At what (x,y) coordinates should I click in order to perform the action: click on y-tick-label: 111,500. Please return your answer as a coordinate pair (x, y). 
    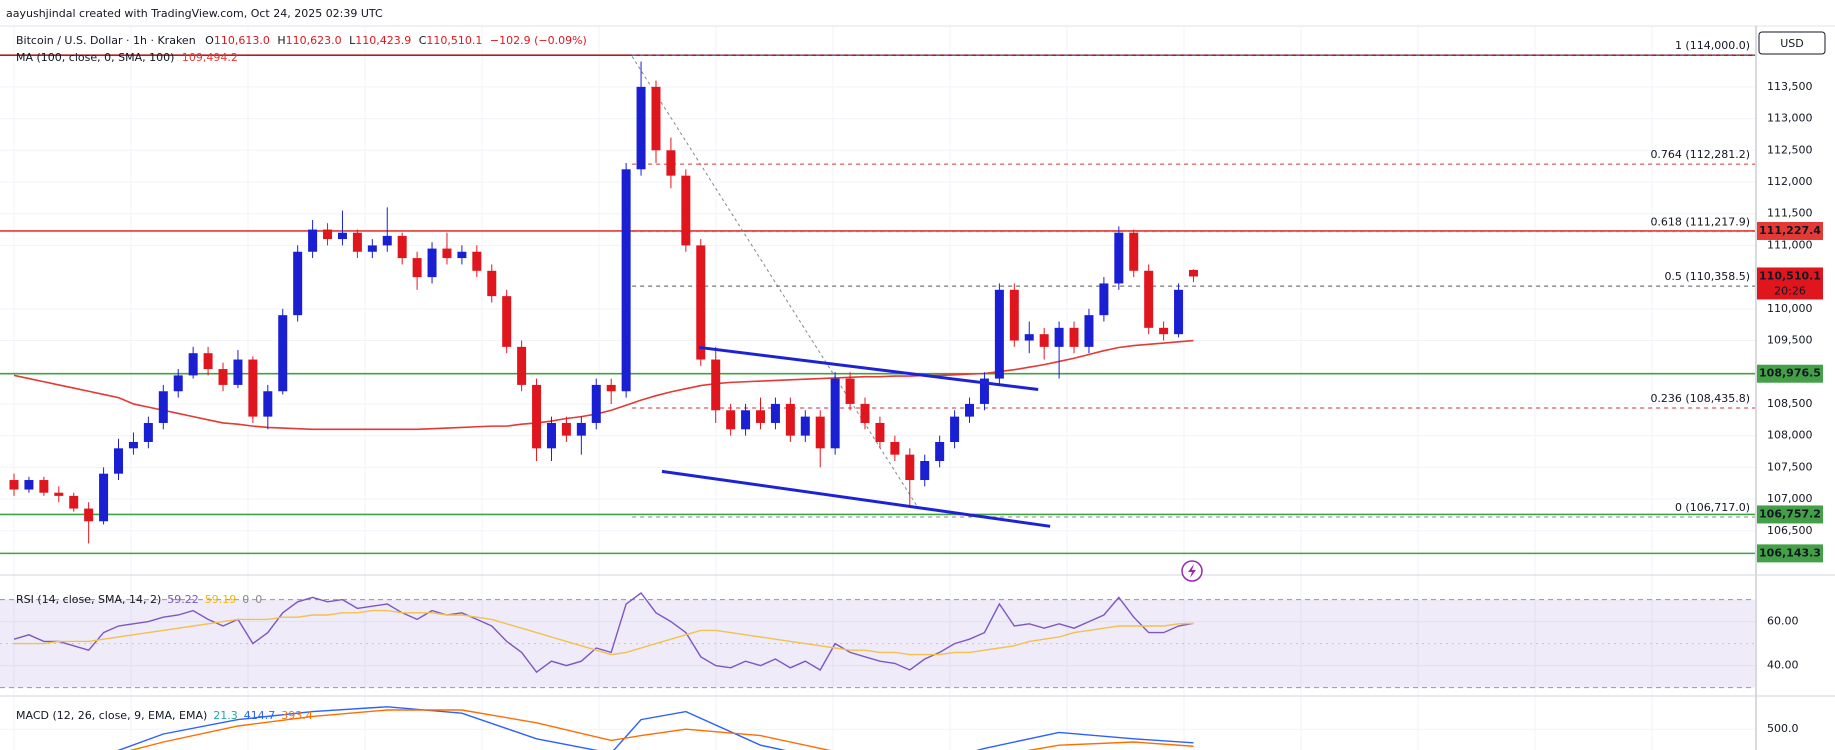
    Looking at the image, I should click on (1790, 213).